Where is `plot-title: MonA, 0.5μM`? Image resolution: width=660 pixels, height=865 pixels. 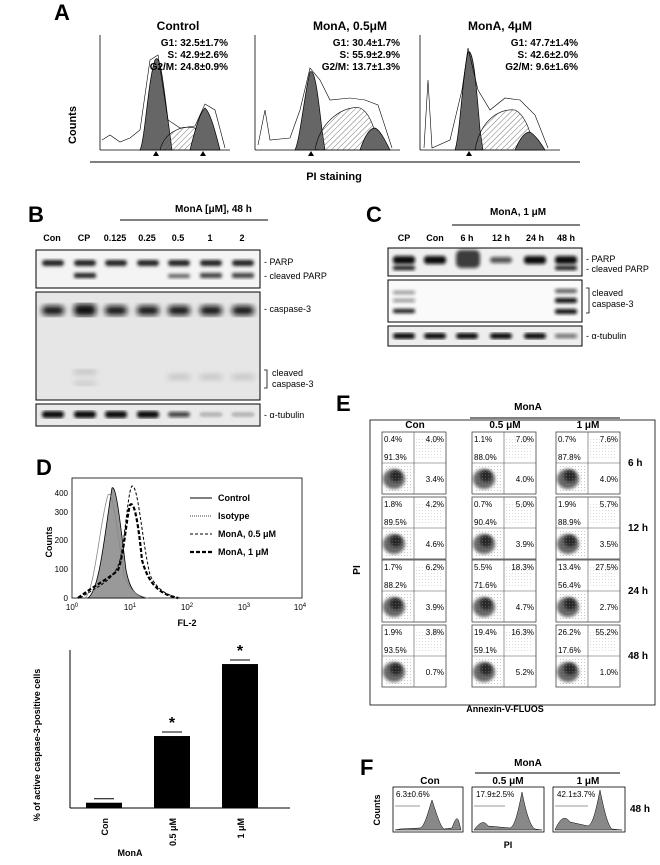
plot-title: MonA, 0.5μM is located at coordinates (350, 26).